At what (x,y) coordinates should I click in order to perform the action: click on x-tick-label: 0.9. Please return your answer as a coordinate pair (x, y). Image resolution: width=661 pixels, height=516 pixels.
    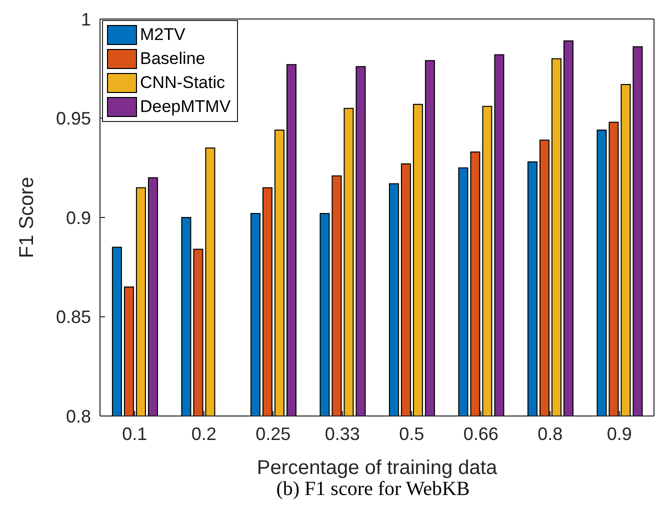
    Looking at the image, I should click on (619, 434).